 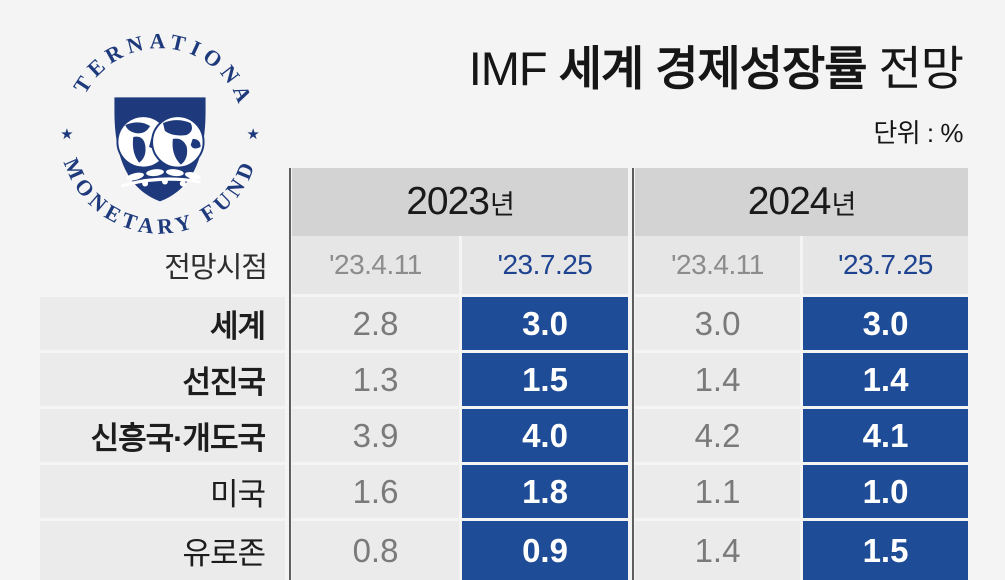 I want to click on row-label-emerging: 신흥국·개도국, so click(x=162, y=435).